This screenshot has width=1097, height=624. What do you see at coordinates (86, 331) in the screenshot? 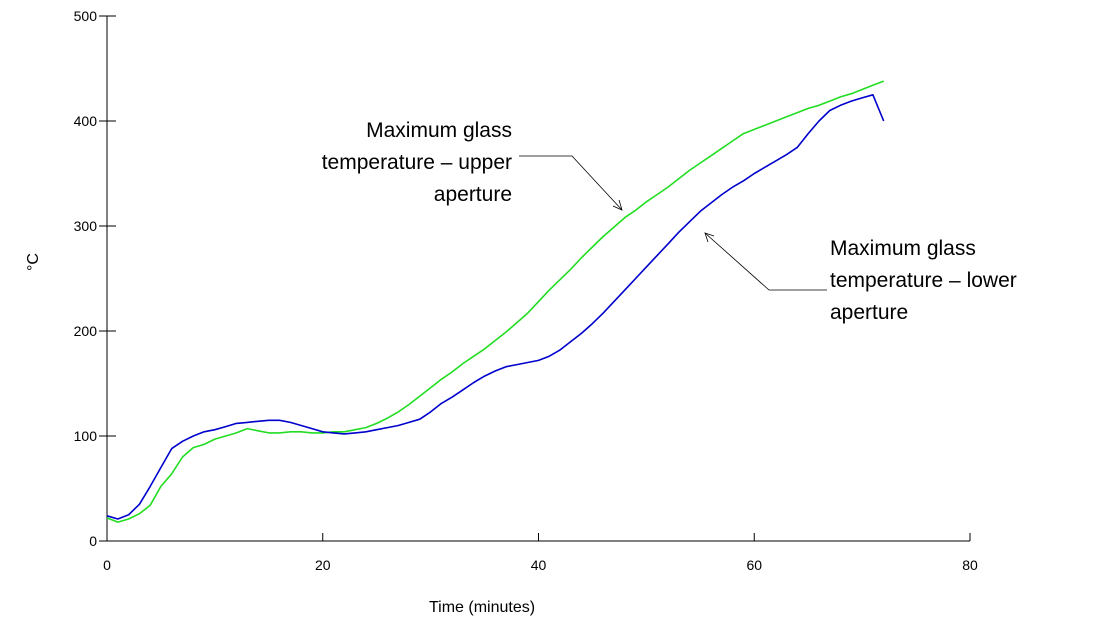
I see `y-tick-label: 200` at bounding box center [86, 331].